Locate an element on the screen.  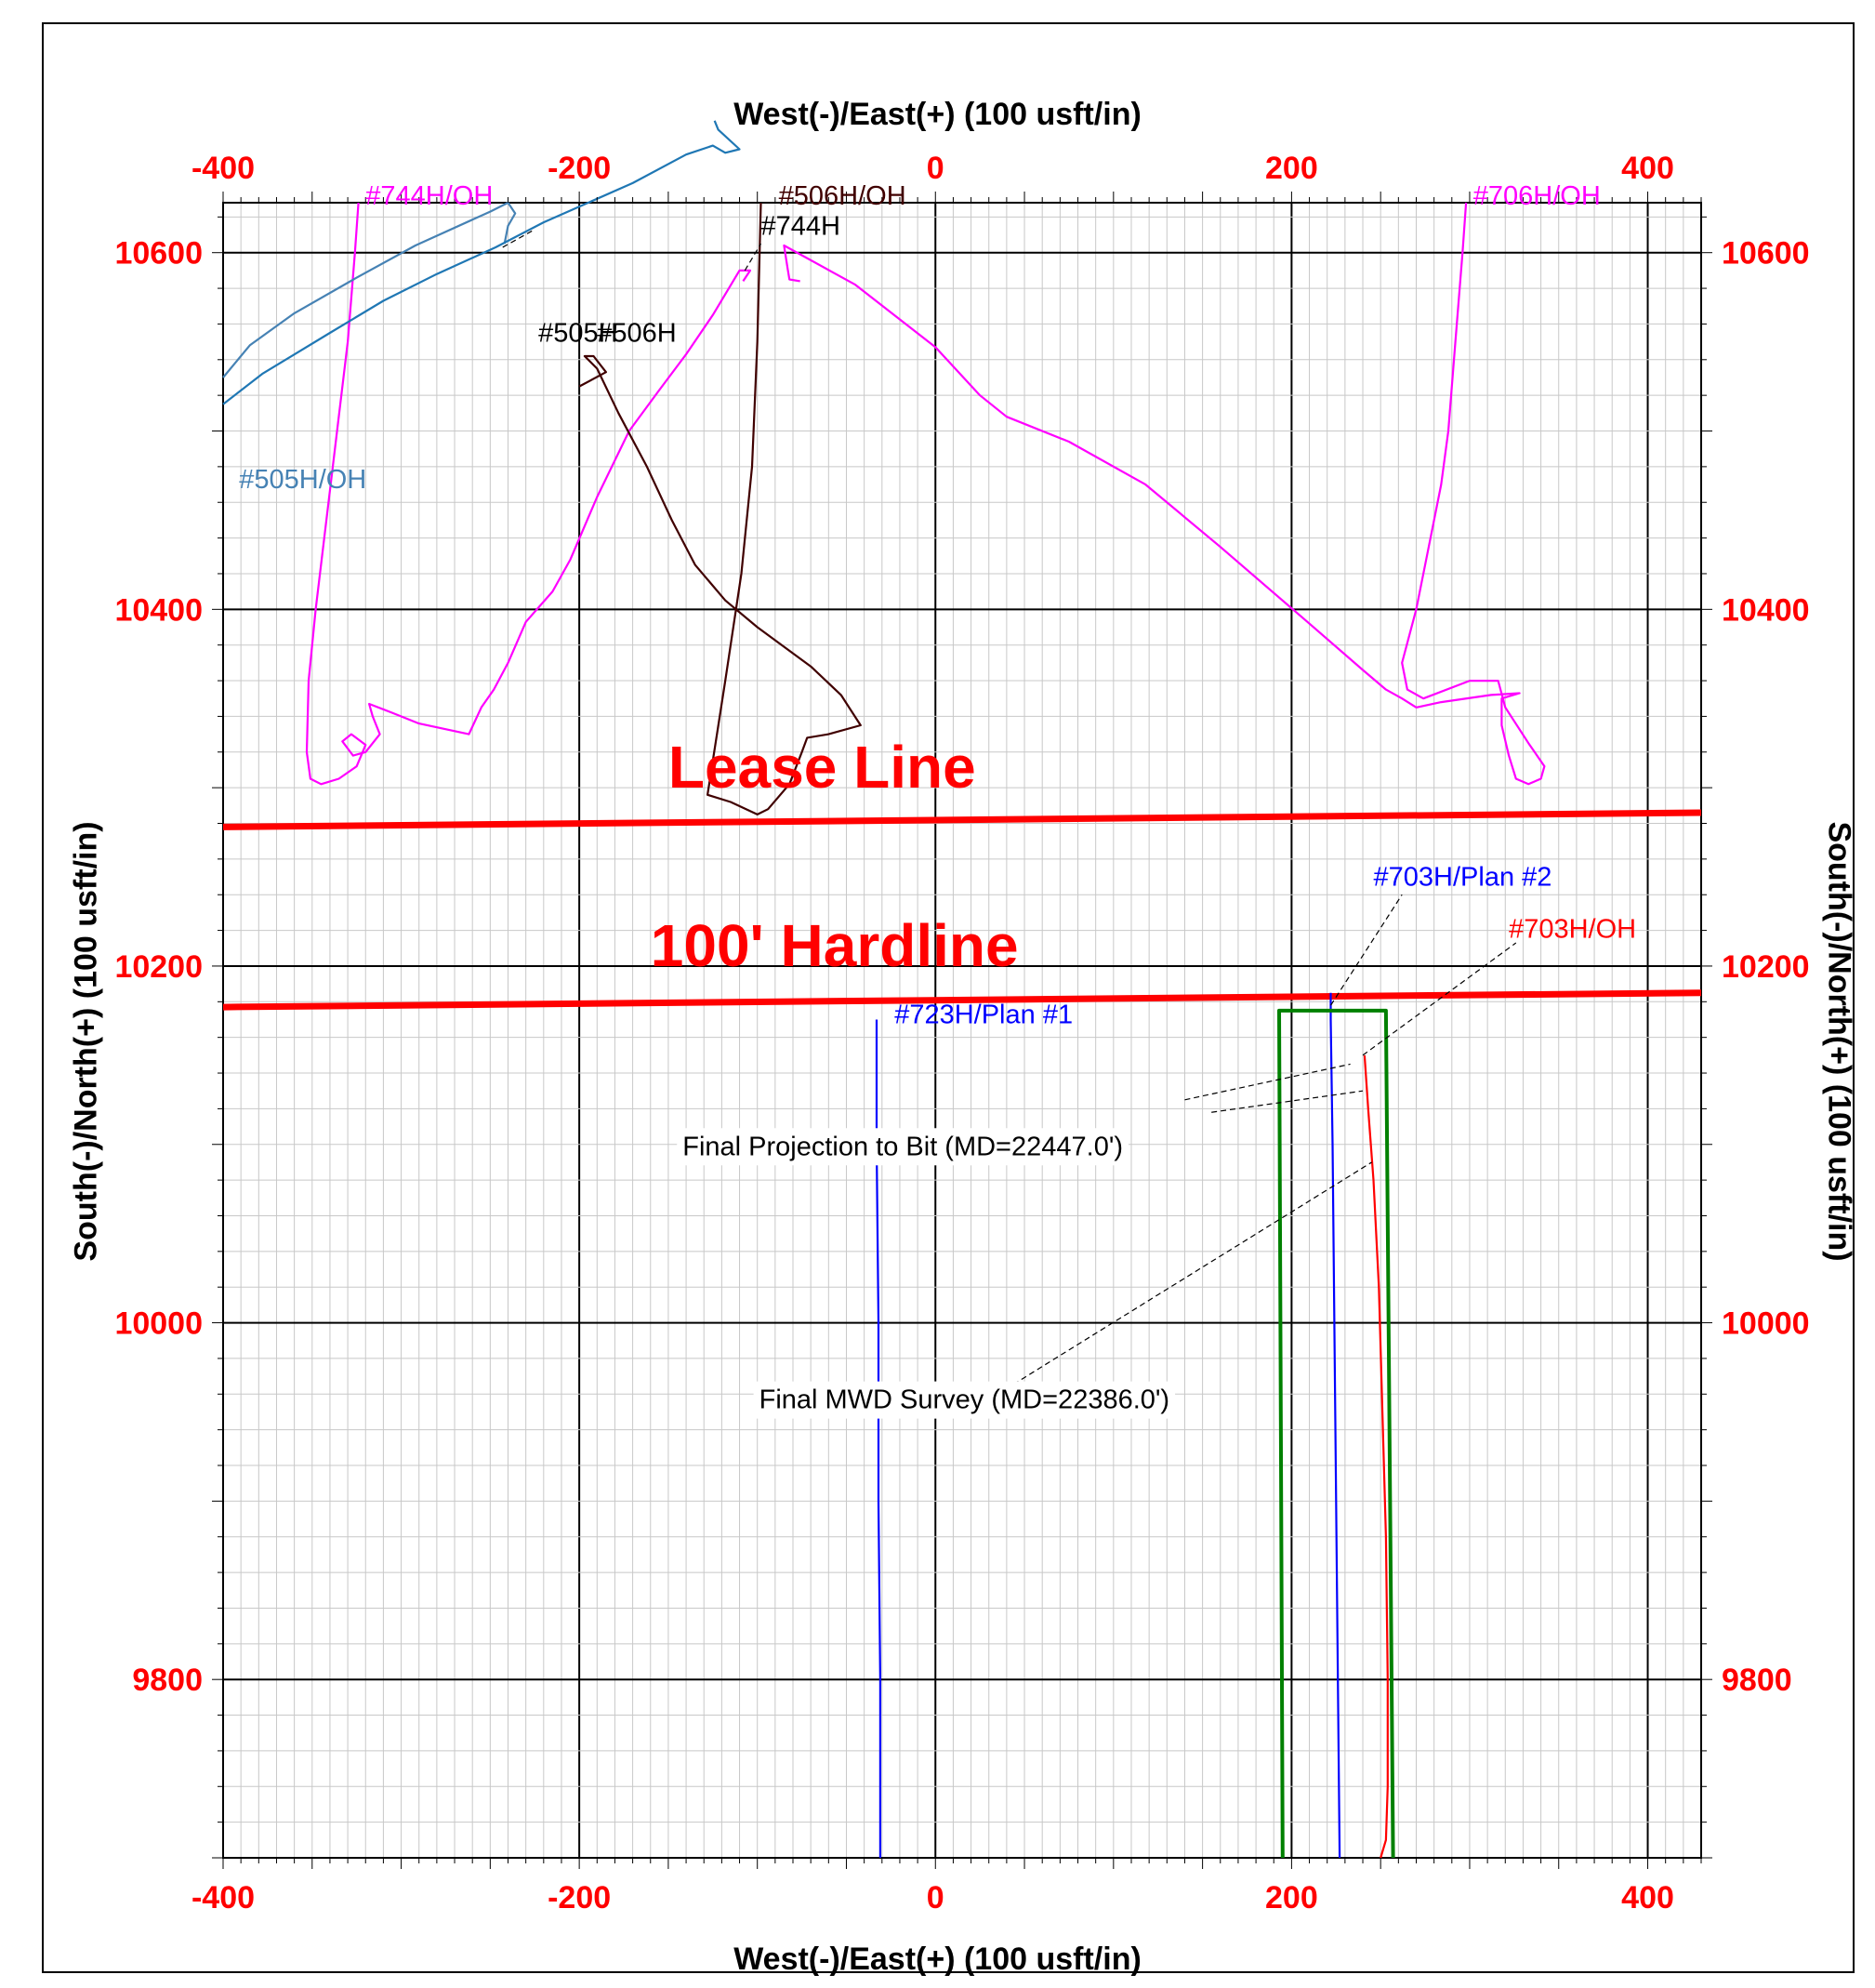
x-tick-label-top: 0 is located at coordinates (936, 168).